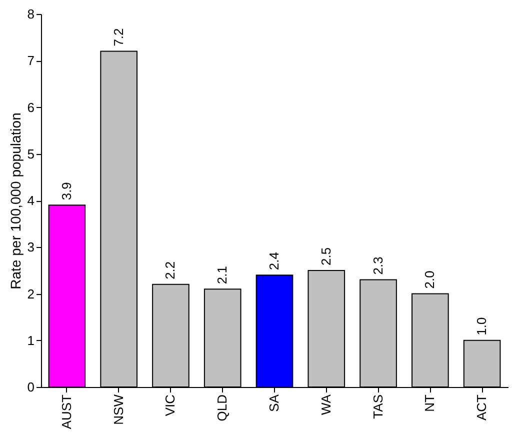 The height and width of the screenshot is (437, 520). I want to click on x-tick-label: VIC, so click(170, 405).